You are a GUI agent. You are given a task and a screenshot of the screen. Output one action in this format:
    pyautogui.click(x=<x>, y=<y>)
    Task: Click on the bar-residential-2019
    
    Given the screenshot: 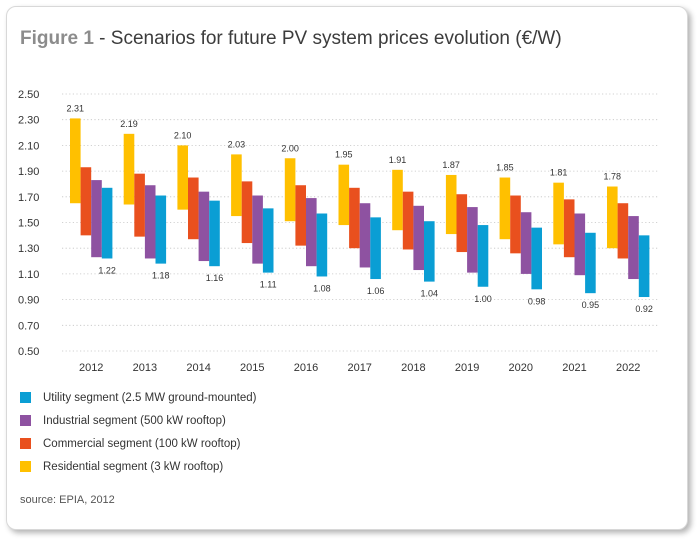 What is the action you would take?
    pyautogui.click(x=451, y=204)
    